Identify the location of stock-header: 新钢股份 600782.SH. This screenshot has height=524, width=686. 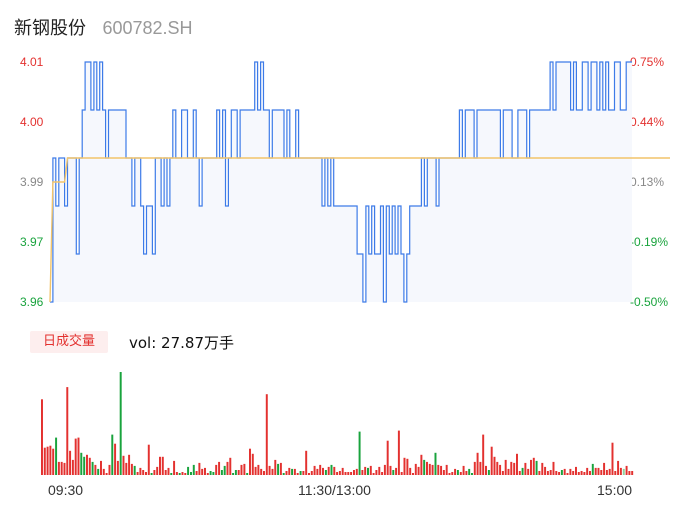
(103, 26).